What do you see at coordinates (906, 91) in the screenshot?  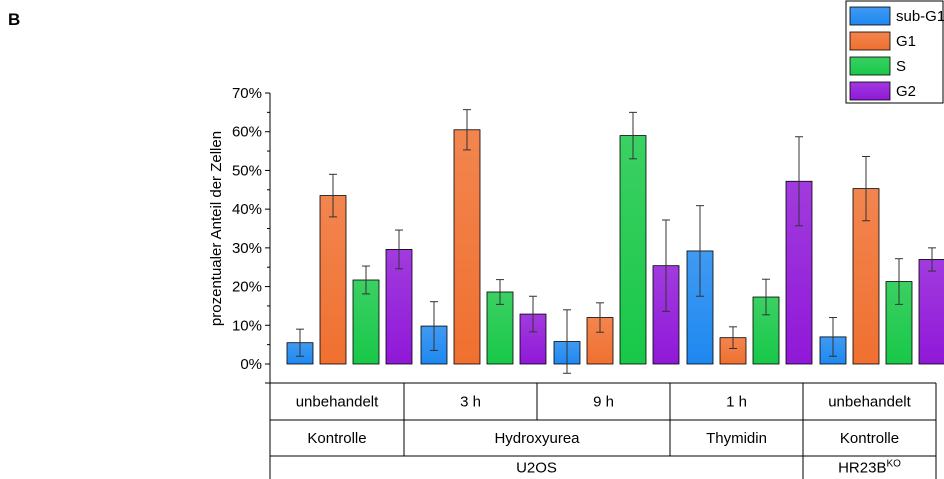 I see `legend-label: G2` at bounding box center [906, 91].